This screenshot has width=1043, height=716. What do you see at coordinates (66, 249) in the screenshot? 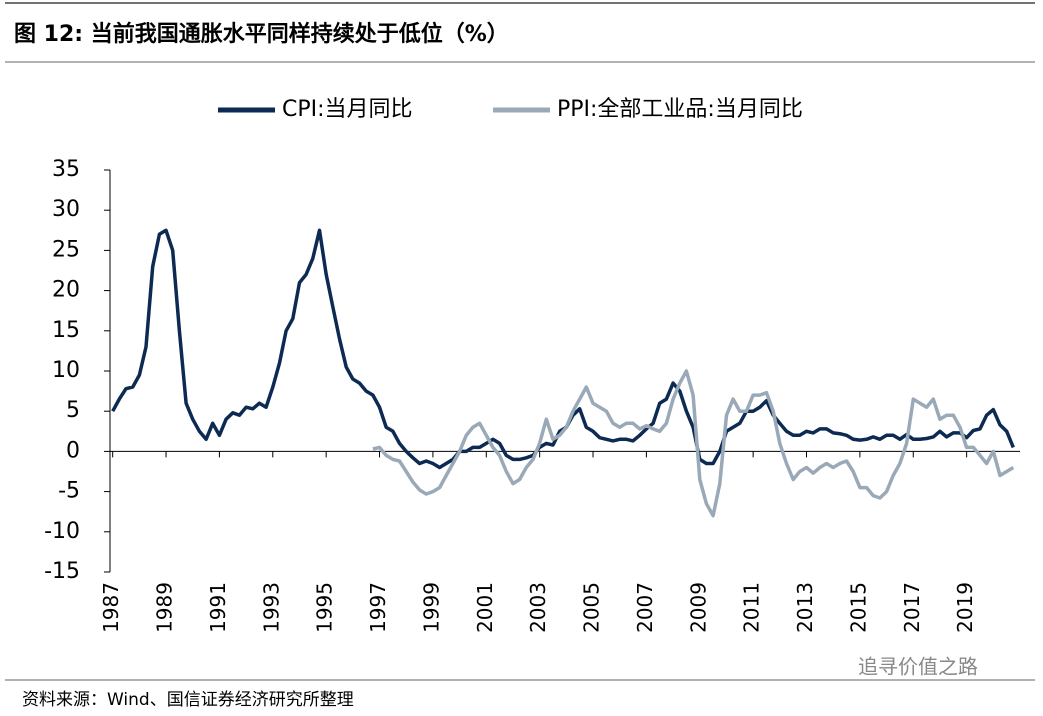
I see `y-tick-label: 25` at bounding box center [66, 249].